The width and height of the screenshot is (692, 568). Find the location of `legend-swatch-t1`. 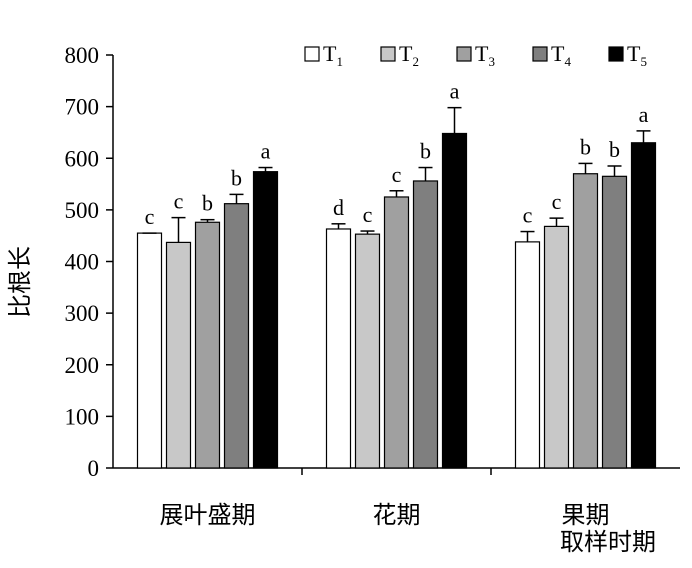

legend-swatch-t1 is located at coordinates (312, 54).